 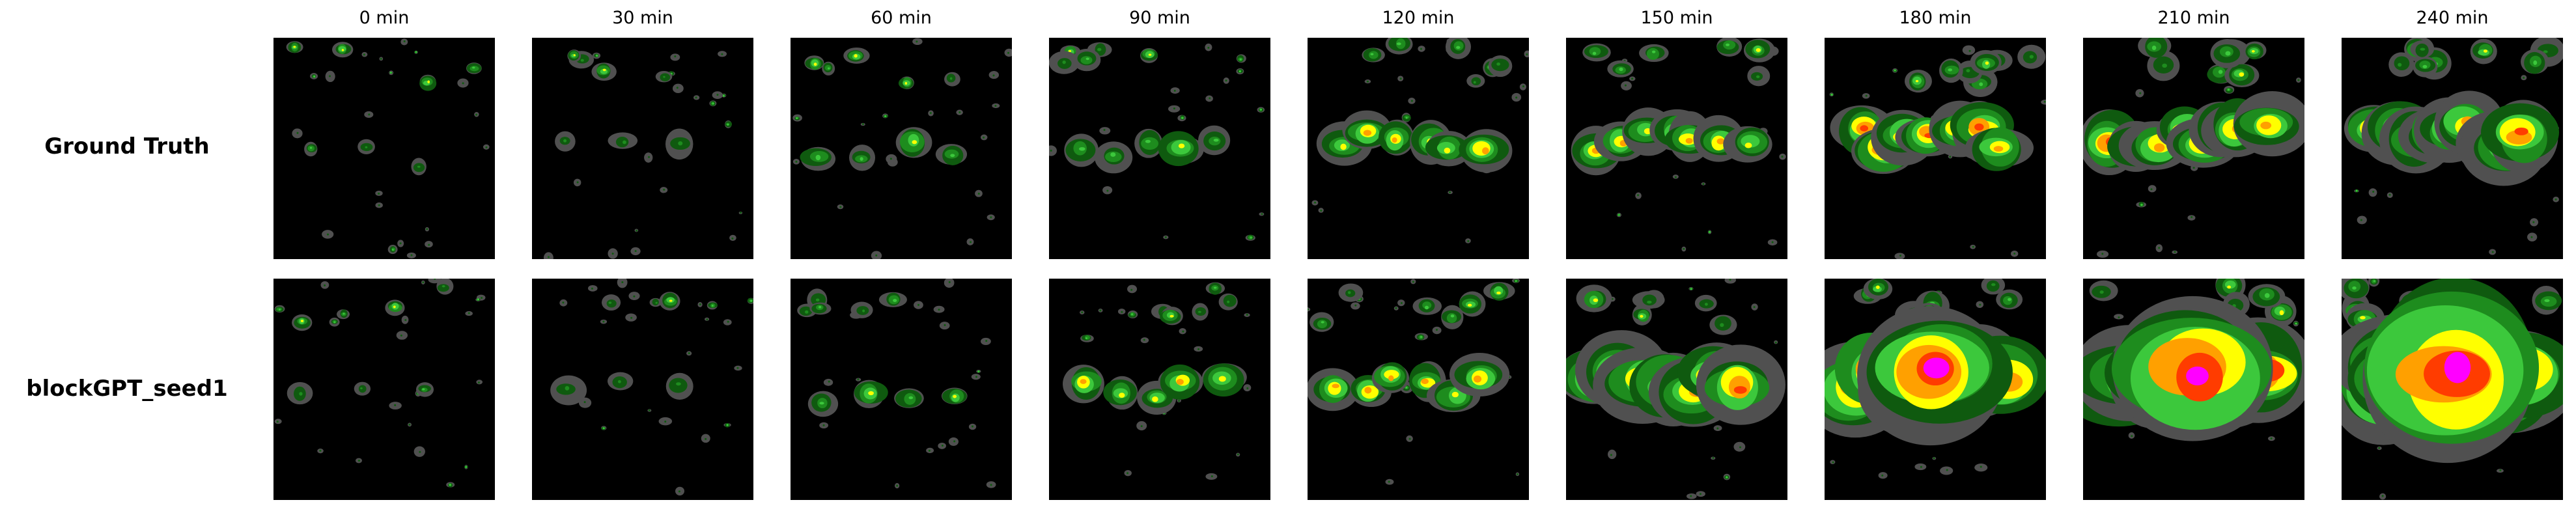 What do you see at coordinates (2193, 18) in the screenshot?
I see `column-title-7: 210 min` at bounding box center [2193, 18].